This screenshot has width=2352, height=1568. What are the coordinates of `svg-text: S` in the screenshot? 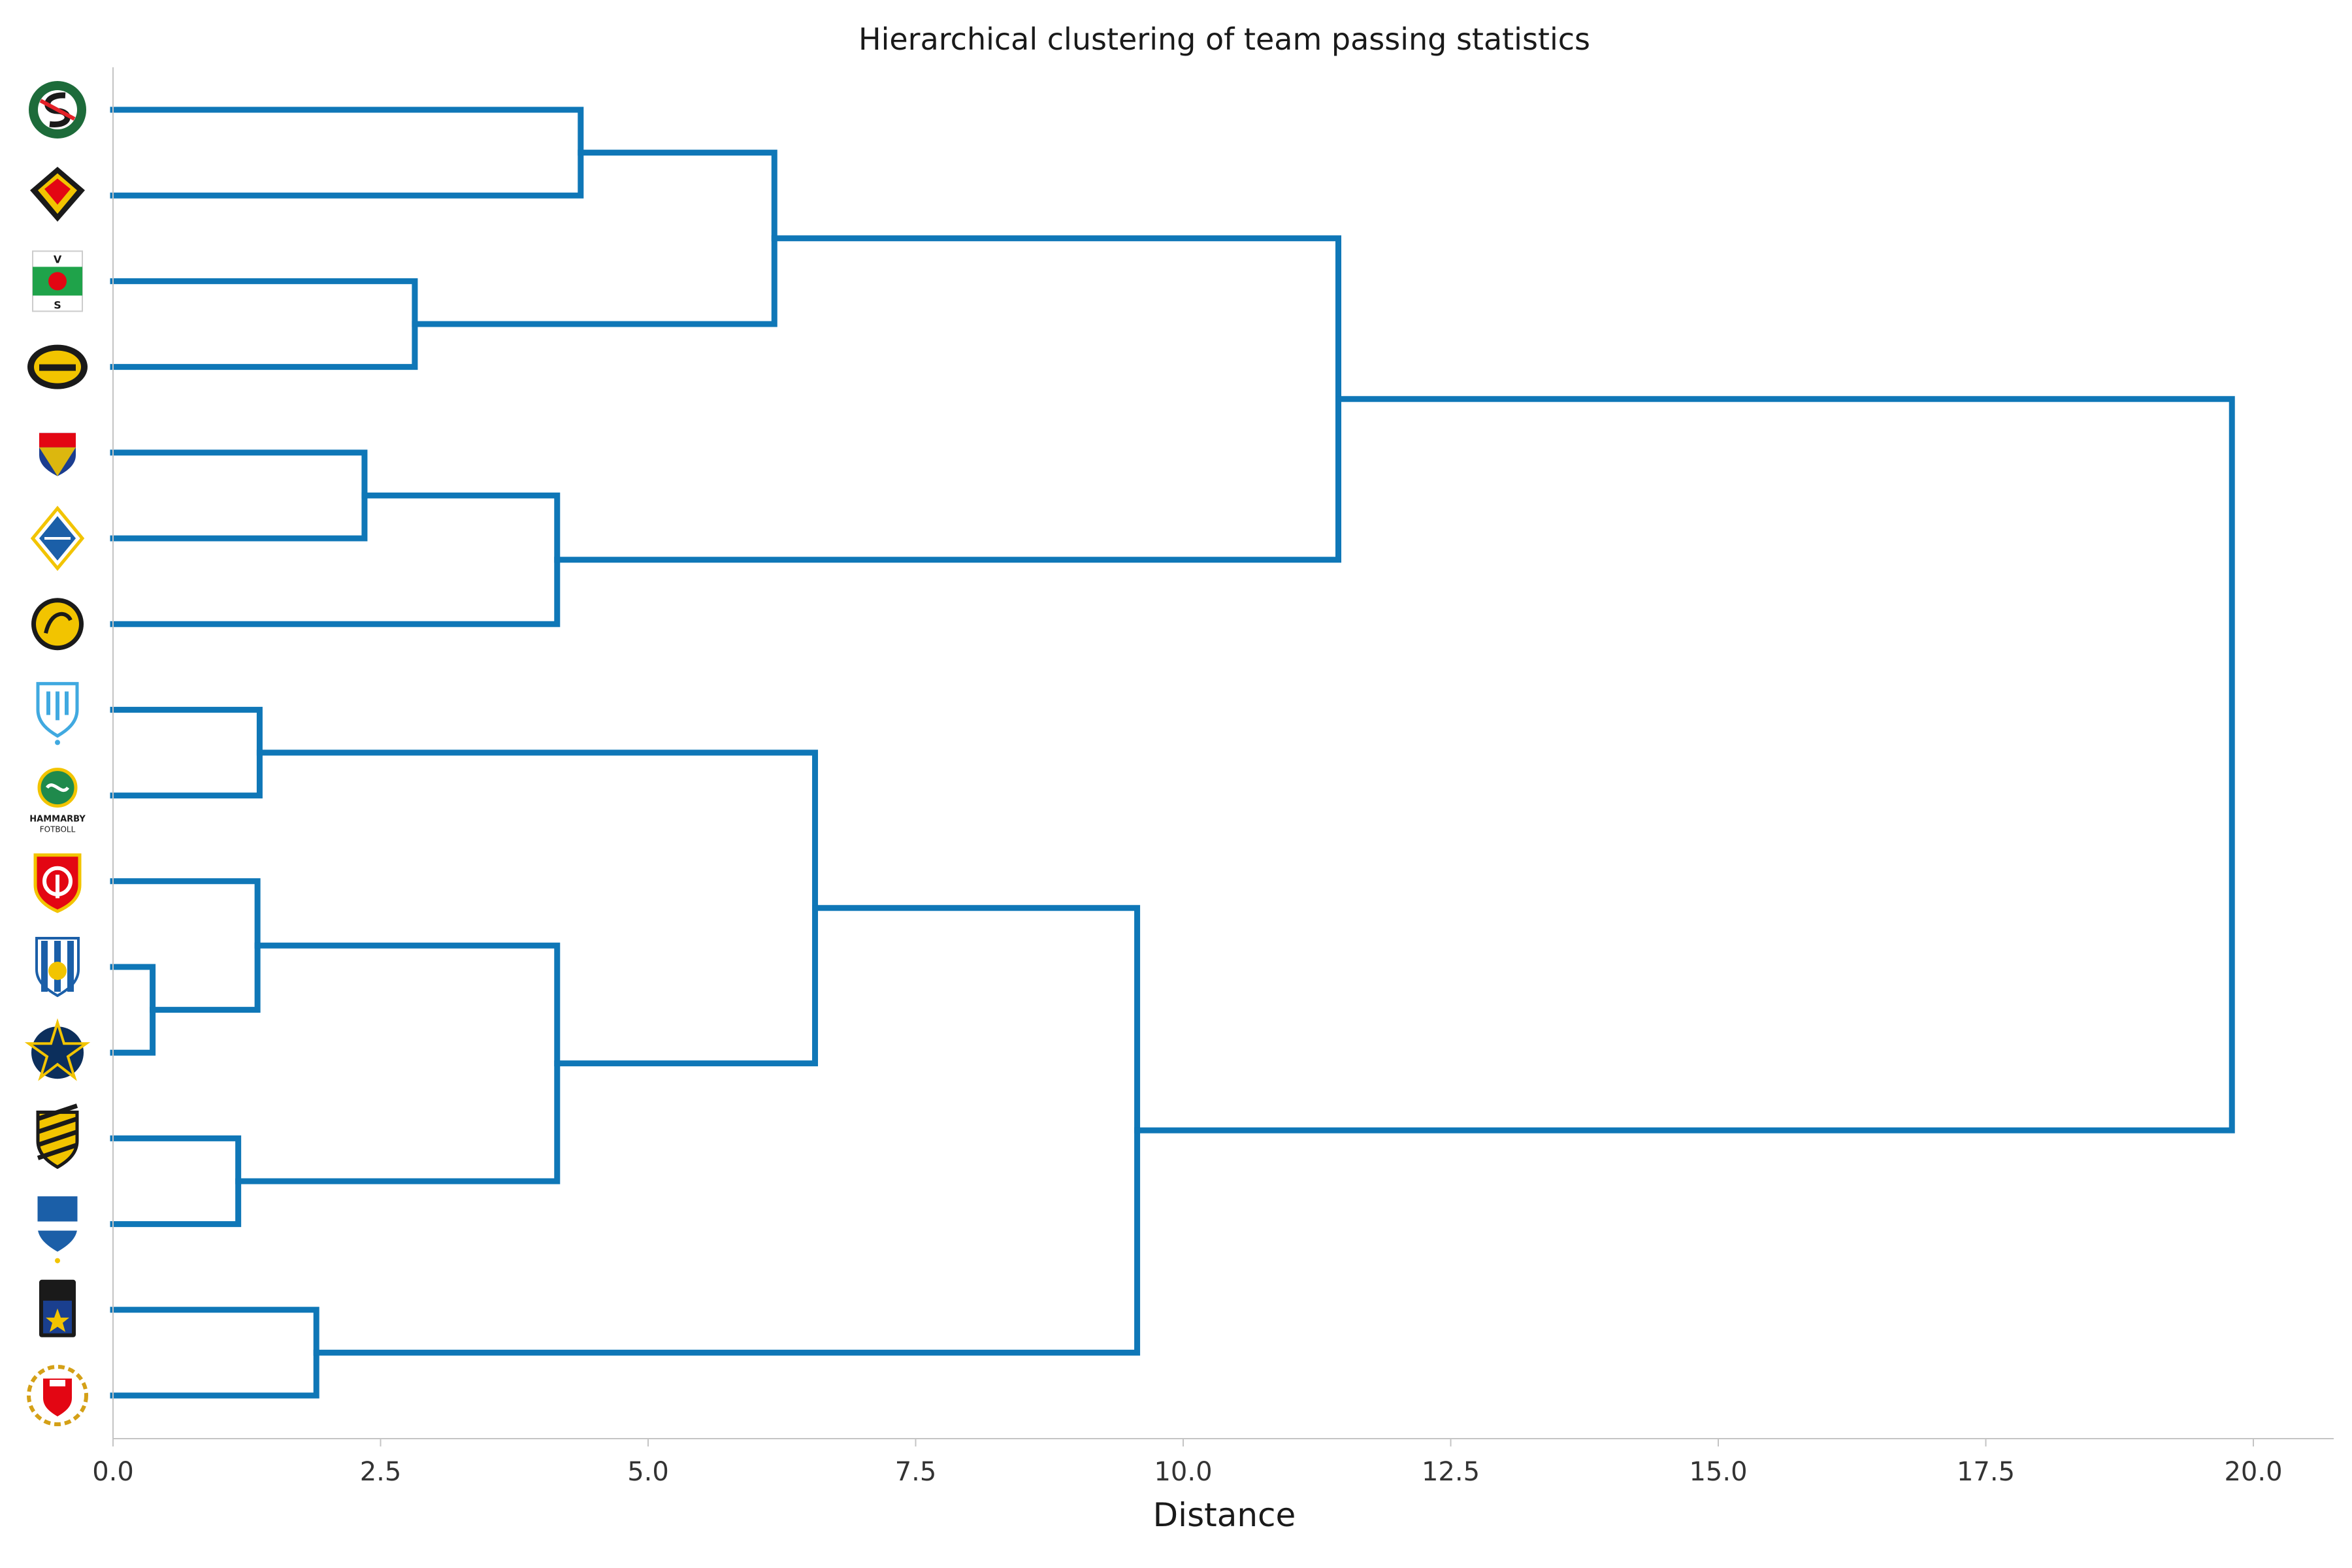 It's located at (57, 305).